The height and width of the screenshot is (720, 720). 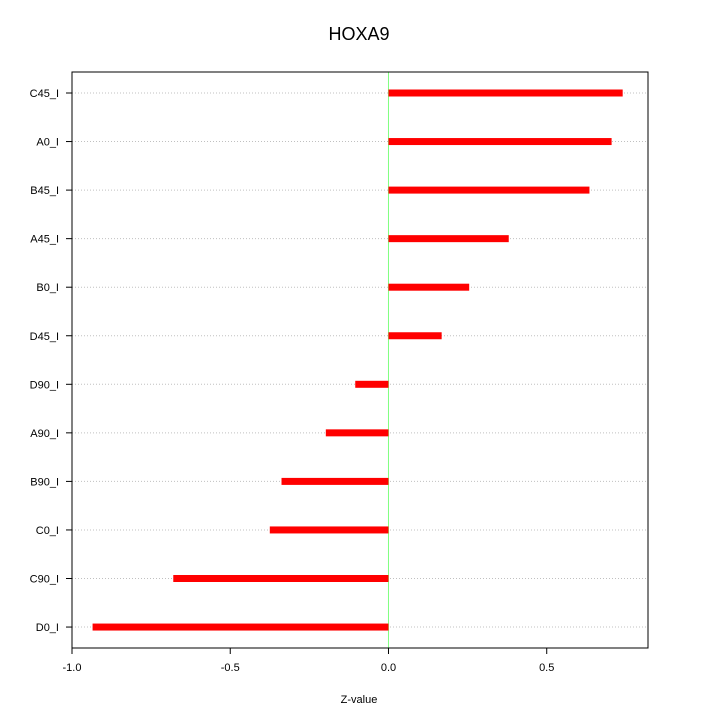 What do you see at coordinates (44, 580) in the screenshot?
I see `y-tick-label: C90_I` at bounding box center [44, 580].